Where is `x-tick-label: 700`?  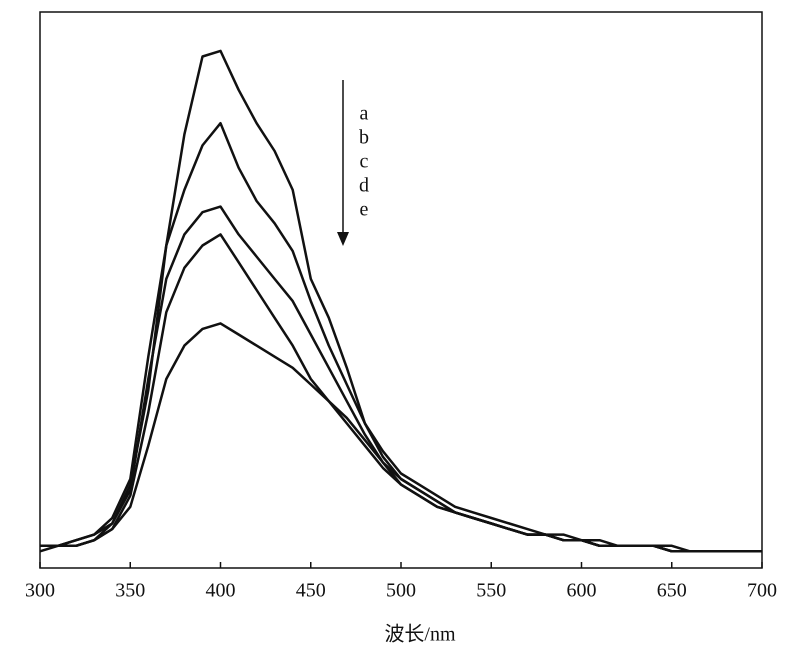 x-tick-label: 700 is located at coordinates (762, 591).